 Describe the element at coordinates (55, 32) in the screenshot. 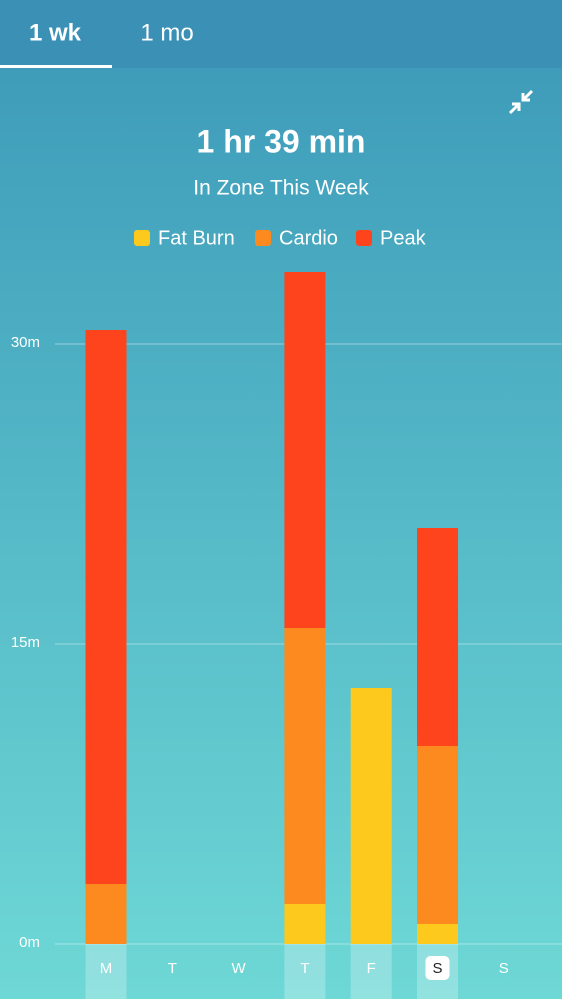

I see `tab: 1 wk` at that location.